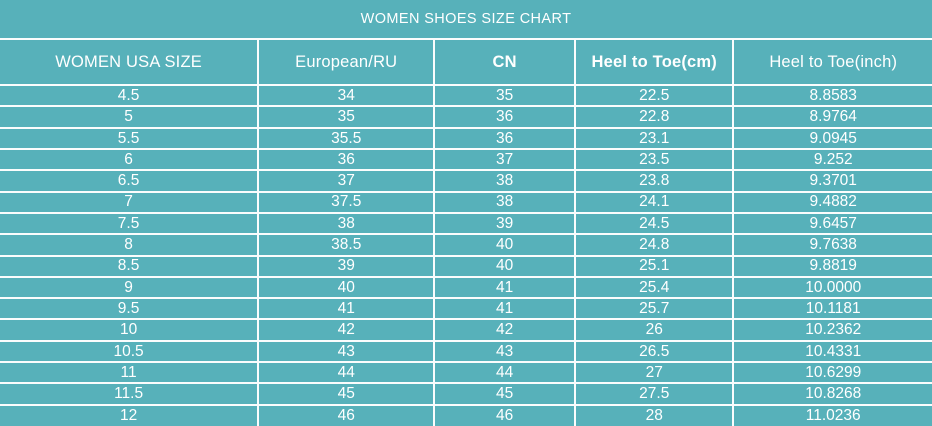 This screenshot has width=932, height=426. I want to click on table-cell: 9.3701, so click(832, 181).